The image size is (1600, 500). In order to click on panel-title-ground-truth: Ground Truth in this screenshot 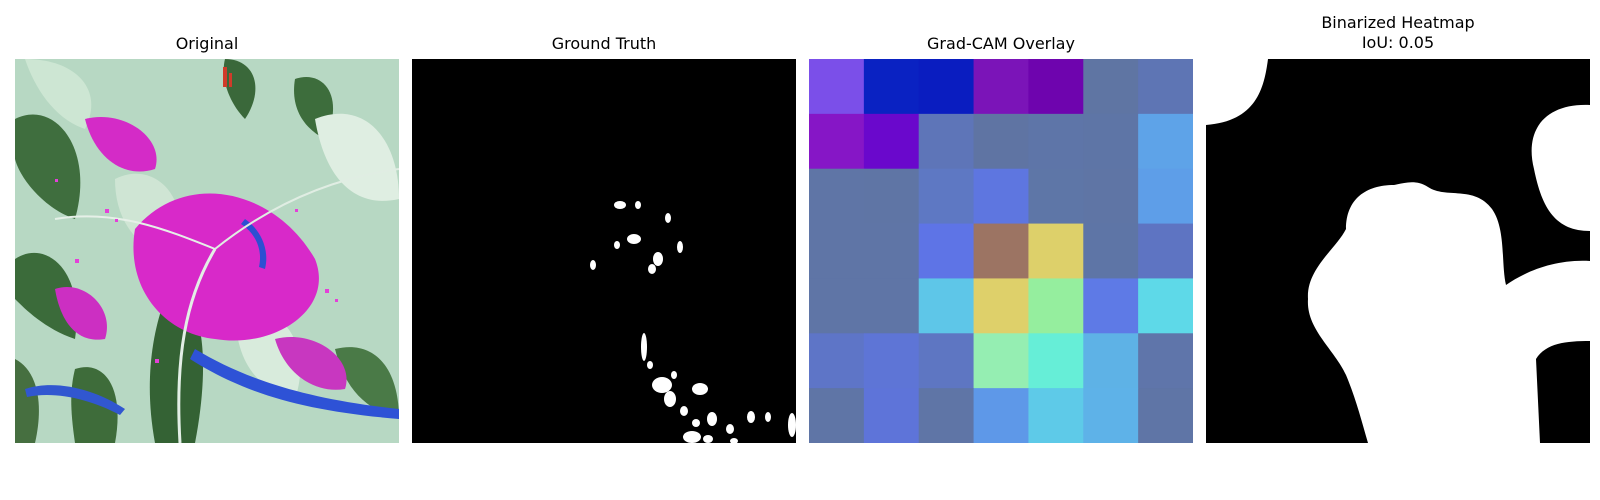, I will do `click(604, 43)`.